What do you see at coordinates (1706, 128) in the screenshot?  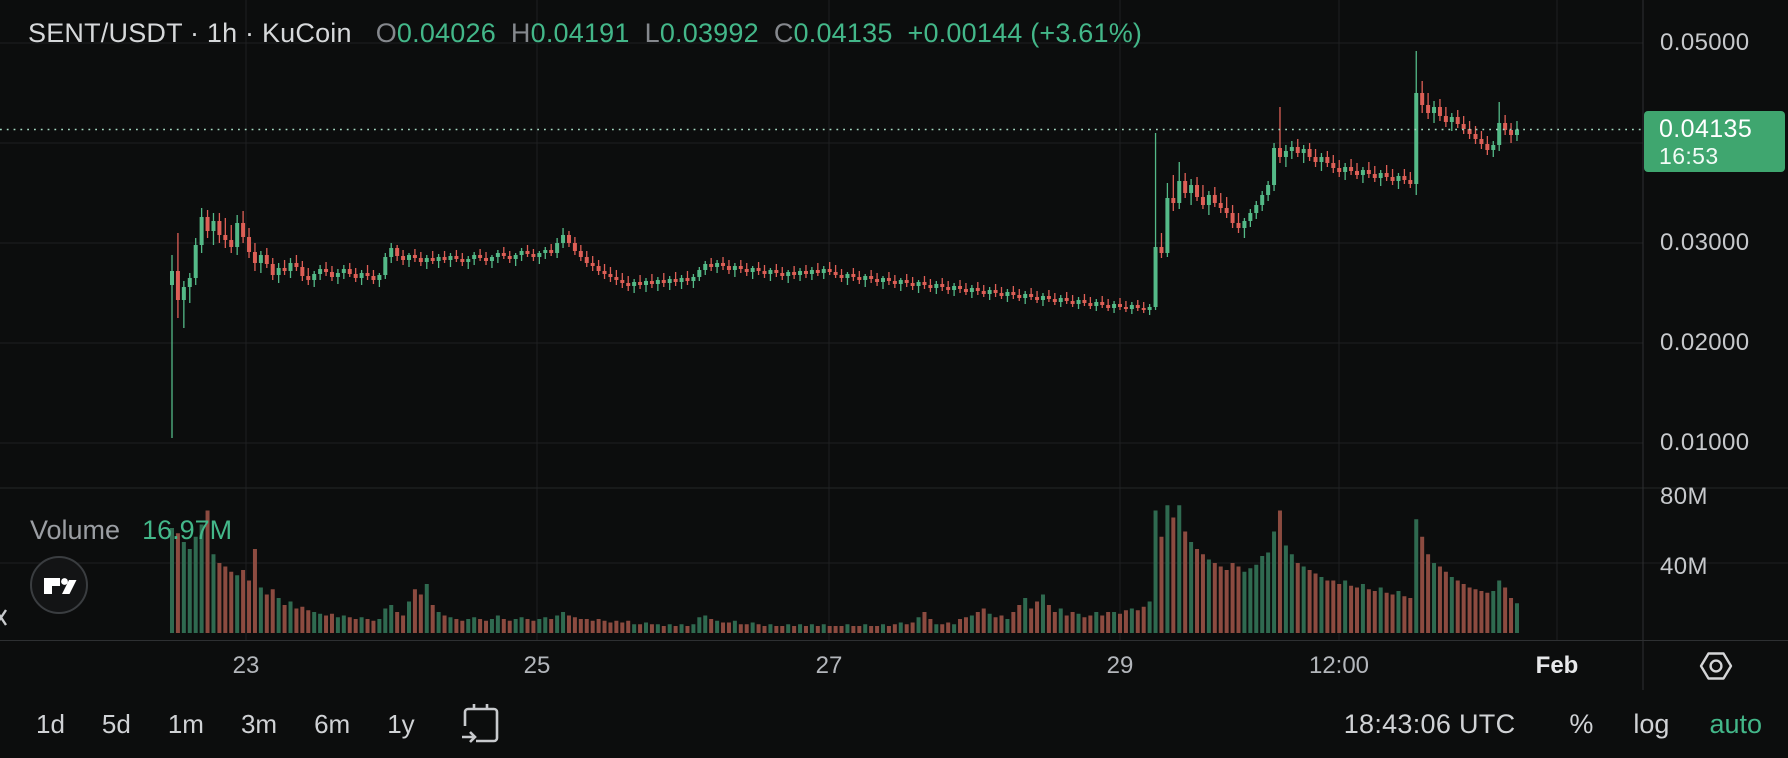 I see `badge-price: 0.04135` at bounding box center [1706, 128].